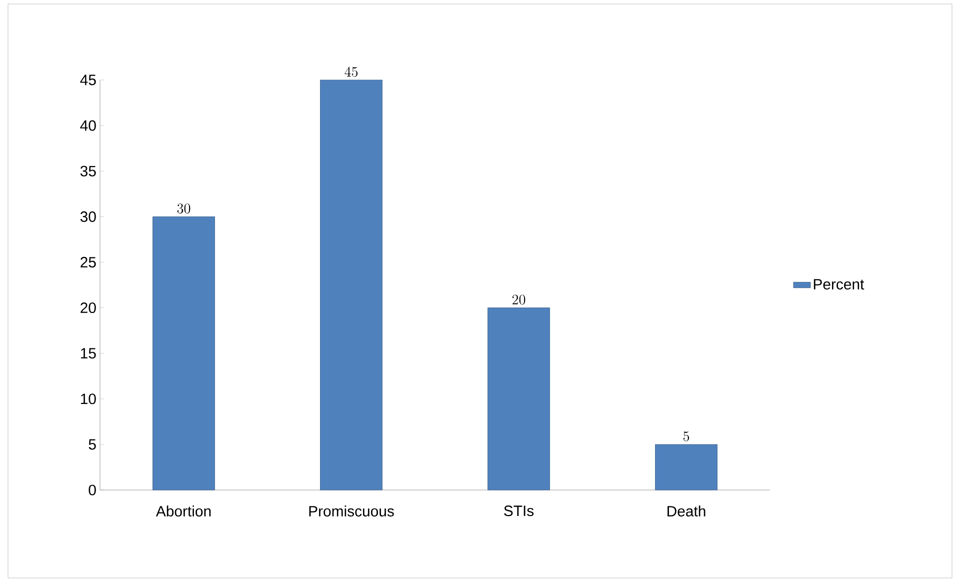 Image resolution: width=956 pixels, height=582 pixels. What do you see at coordinates (183, 209) in the screenshot?
I see `data-label: 30` at bounding box center [183, 209].